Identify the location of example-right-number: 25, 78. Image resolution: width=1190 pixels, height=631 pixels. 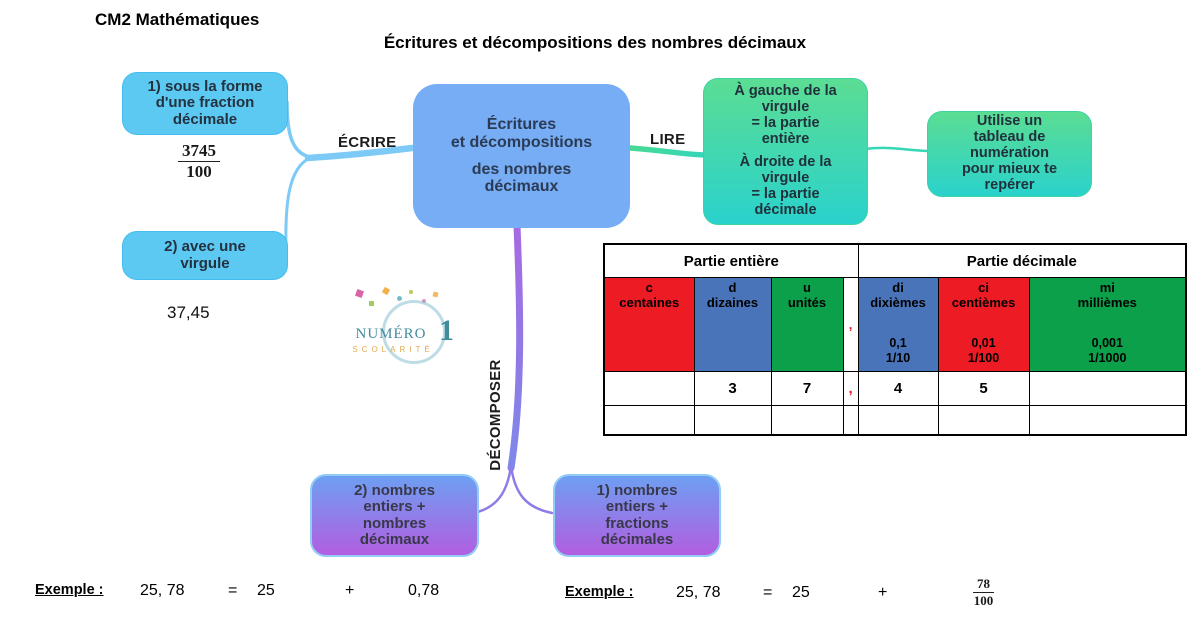
(698, 592).